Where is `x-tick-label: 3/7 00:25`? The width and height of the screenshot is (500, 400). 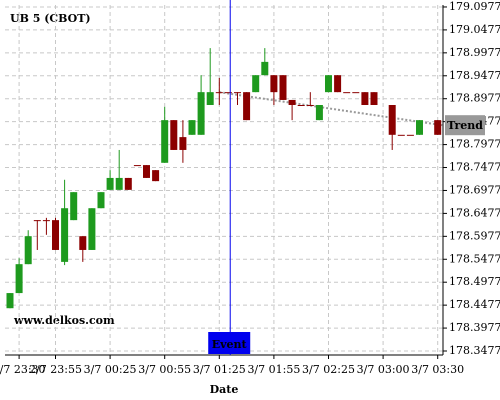
x-tick-label: 3/7 00:25 is located at coordinates (110, 369).